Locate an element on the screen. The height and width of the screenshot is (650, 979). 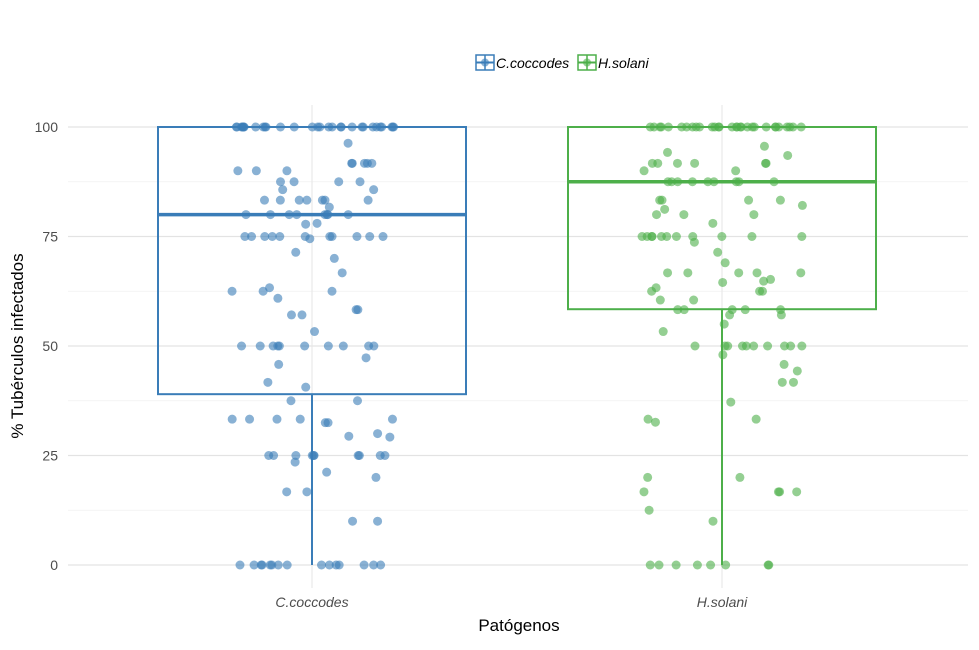
y-axis-ticks: 0 25 50 75 100 is located at coordinates (47, 346).